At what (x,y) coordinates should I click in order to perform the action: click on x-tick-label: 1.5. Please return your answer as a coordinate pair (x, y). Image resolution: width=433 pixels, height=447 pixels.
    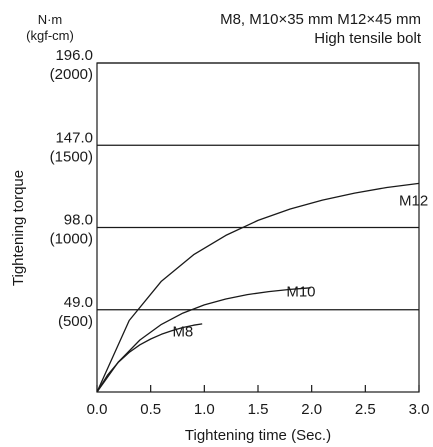
    Looking at the image, I should click on (258, 409).